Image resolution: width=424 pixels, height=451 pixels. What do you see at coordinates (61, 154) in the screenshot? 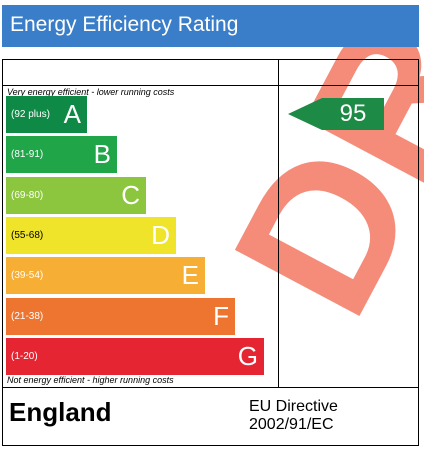
I see `band-b: (81-91) B` at bounding box center [61, 154].